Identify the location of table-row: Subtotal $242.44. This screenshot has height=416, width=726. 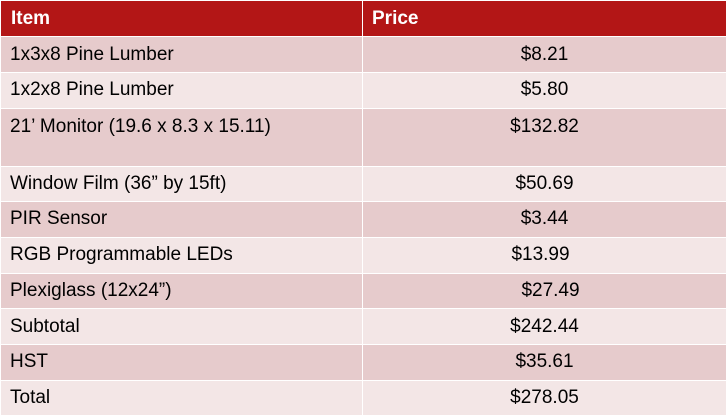
(363, 327).